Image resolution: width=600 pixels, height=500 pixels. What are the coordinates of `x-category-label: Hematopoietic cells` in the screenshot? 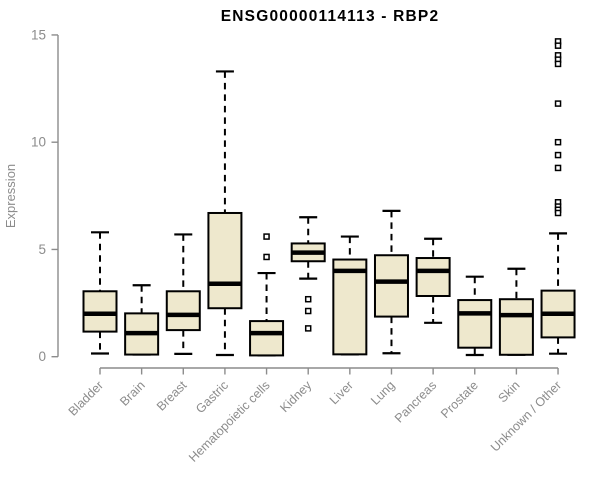 It's located at (229, 421).